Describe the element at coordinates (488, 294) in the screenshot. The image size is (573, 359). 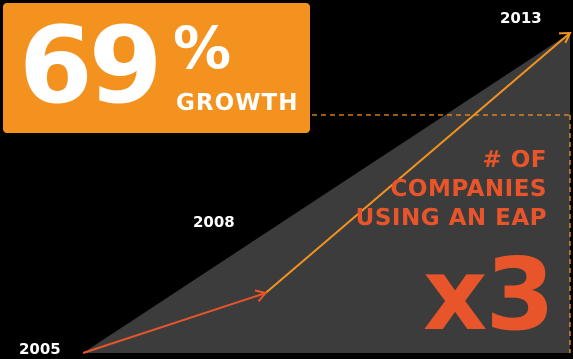
I see `metric-multiplier: x3` at that location.